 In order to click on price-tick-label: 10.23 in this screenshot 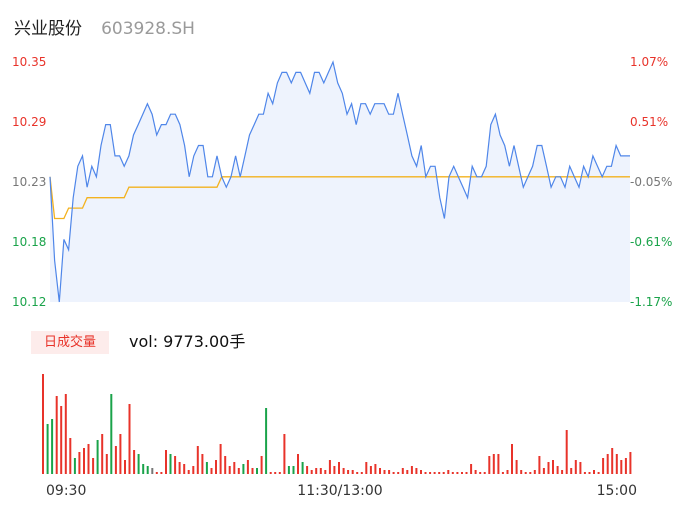, I will do `click(29, 182)`.